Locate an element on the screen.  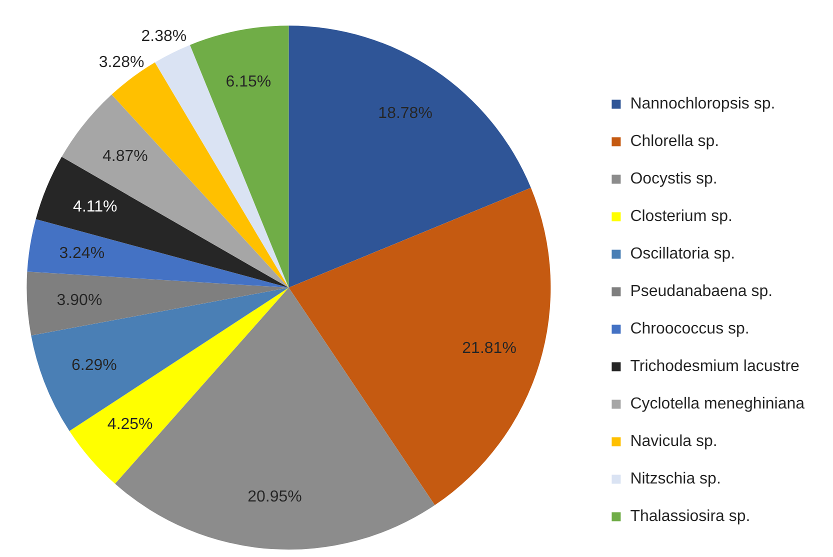
legend-label: Navicula sp. is located at coordinates (674, 441).